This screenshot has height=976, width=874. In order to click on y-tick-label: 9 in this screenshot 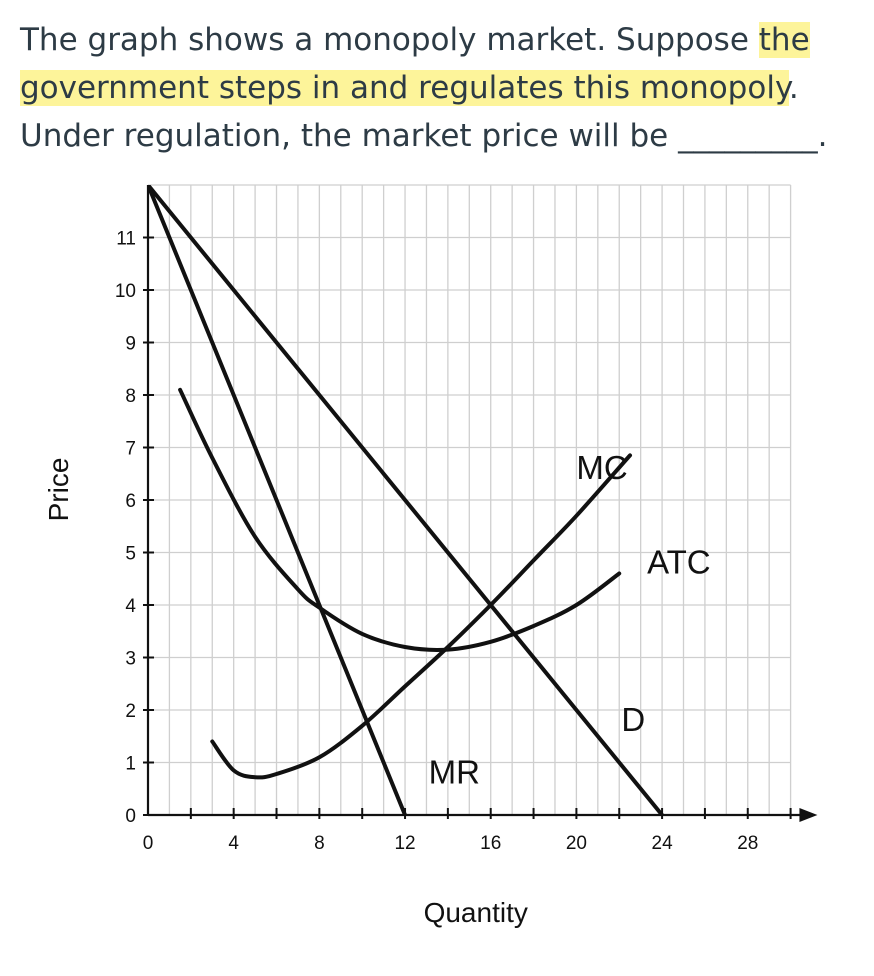, I will do `click(130, 344)`.